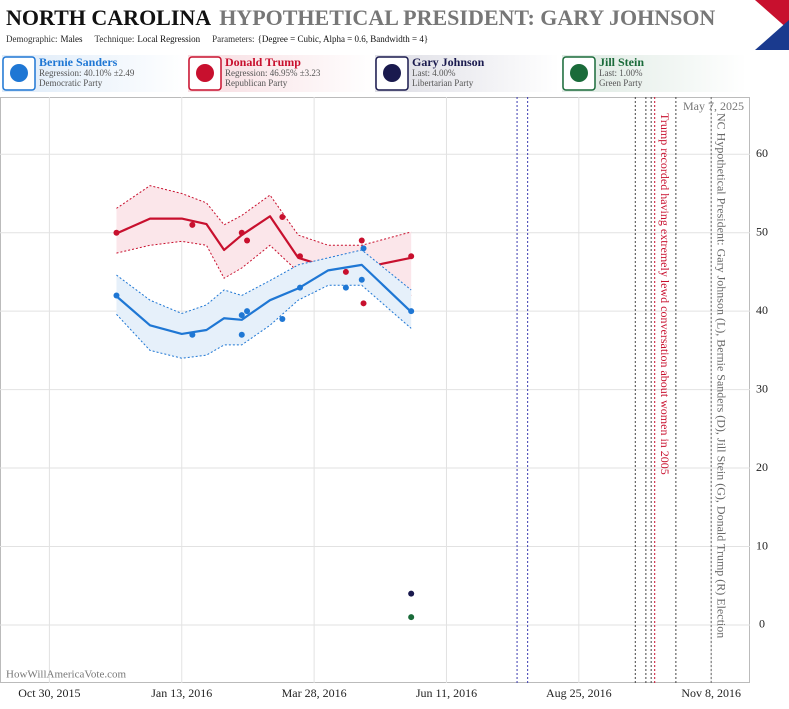 This screenshot has height=709, width=789. I want to click on x-tick-label: Jan 13, 2016, so click(181, 693).